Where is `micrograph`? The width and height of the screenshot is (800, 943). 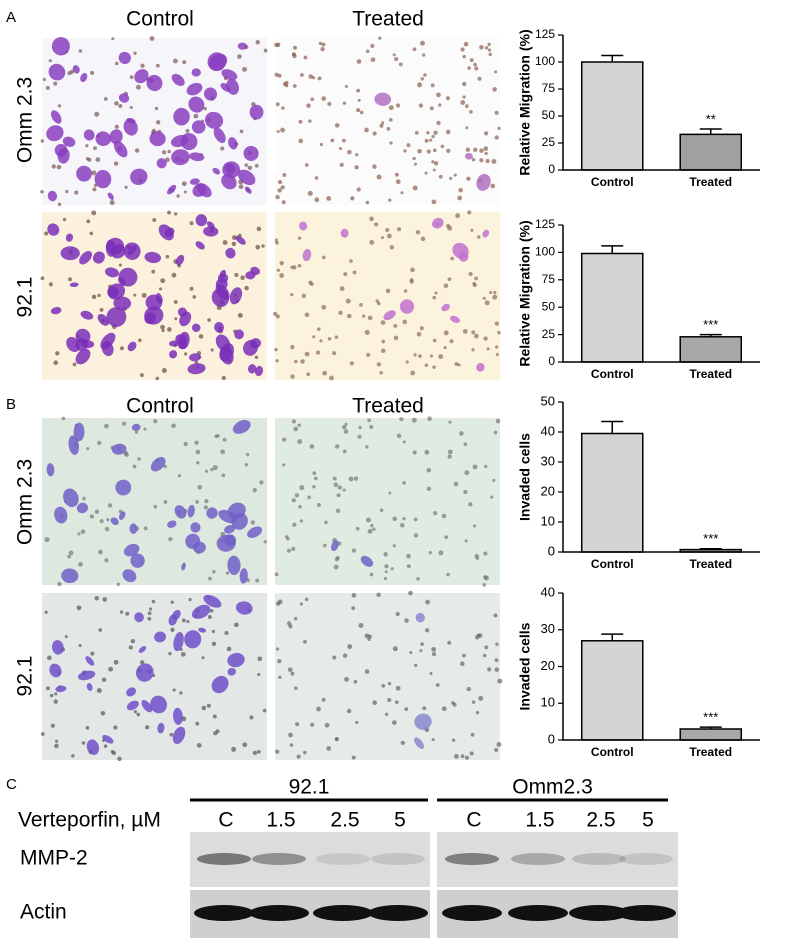 micrograph is located at coordinates (153, 295).